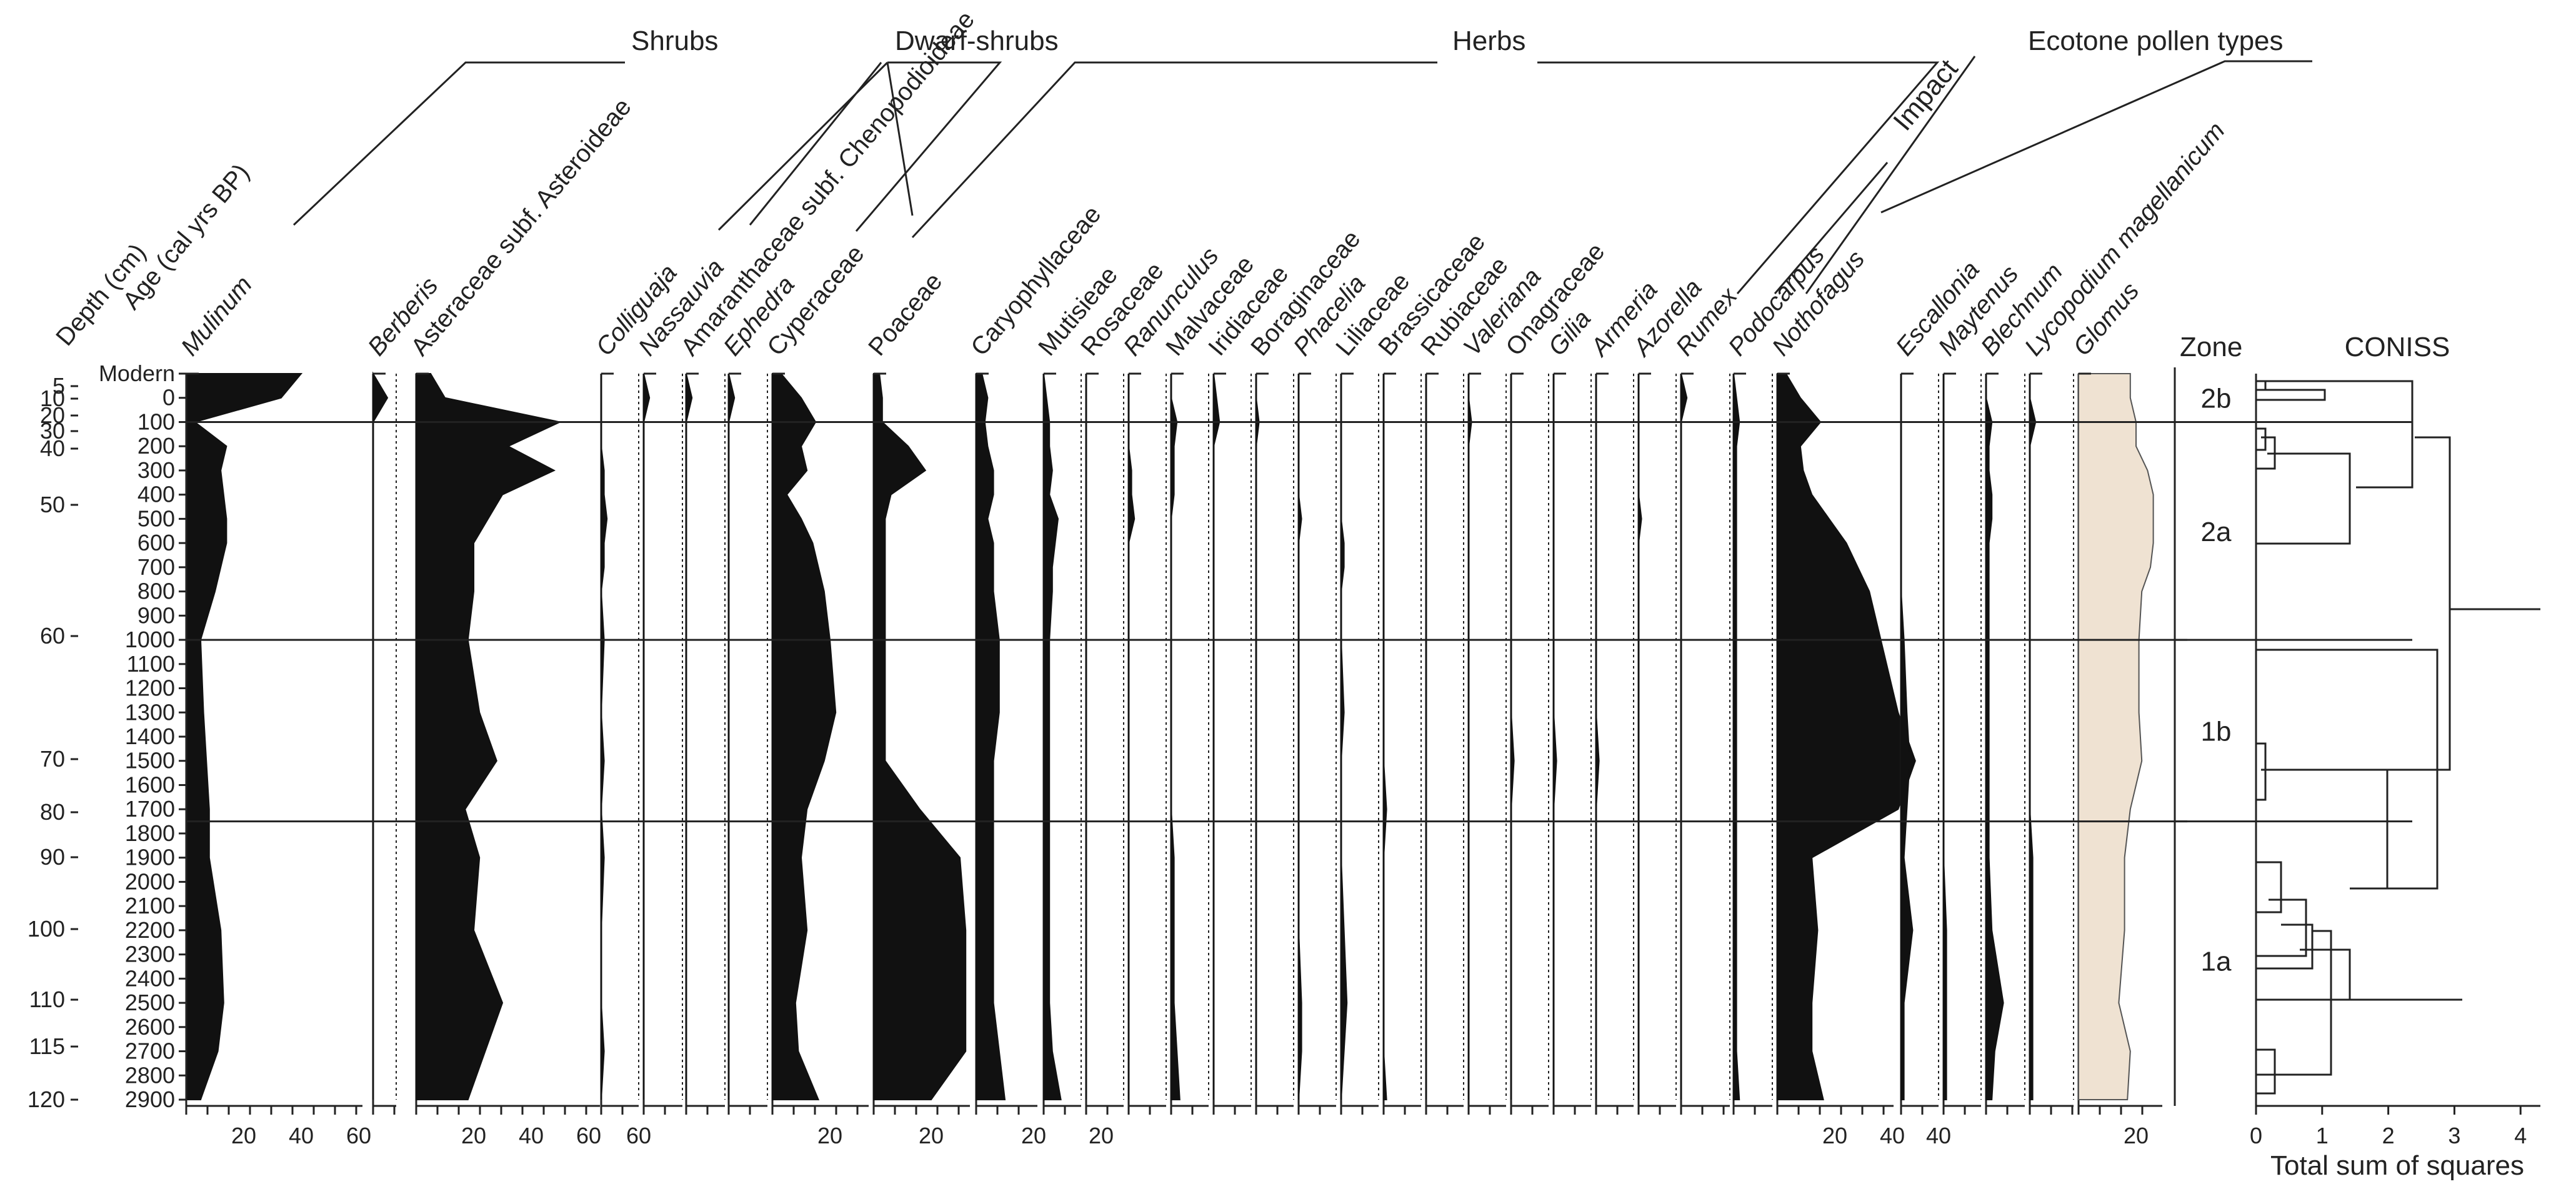 The width and height of the screenshot is (2576, 1199). Describe the element at coordinates (2322, 1135) in the screenshot. I see `coniss-tick-label: 1` at that location.